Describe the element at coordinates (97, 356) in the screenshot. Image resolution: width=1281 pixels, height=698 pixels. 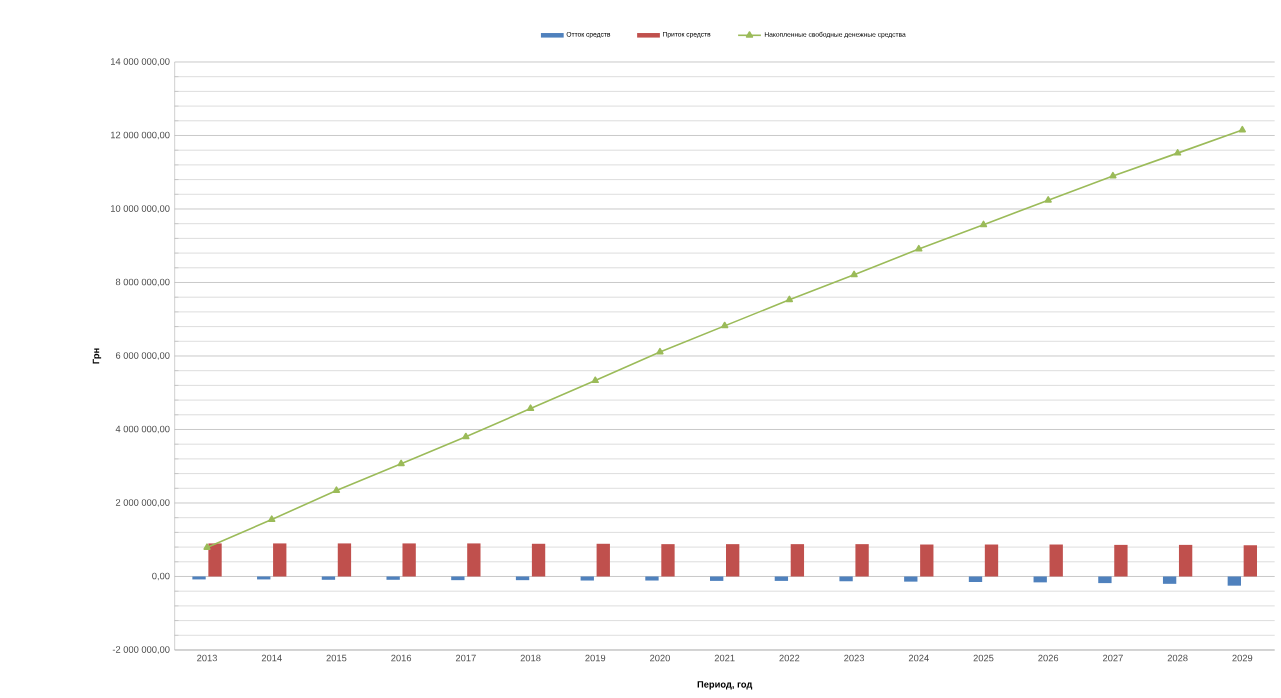
I see `y-axis-title: Грн` at that location.